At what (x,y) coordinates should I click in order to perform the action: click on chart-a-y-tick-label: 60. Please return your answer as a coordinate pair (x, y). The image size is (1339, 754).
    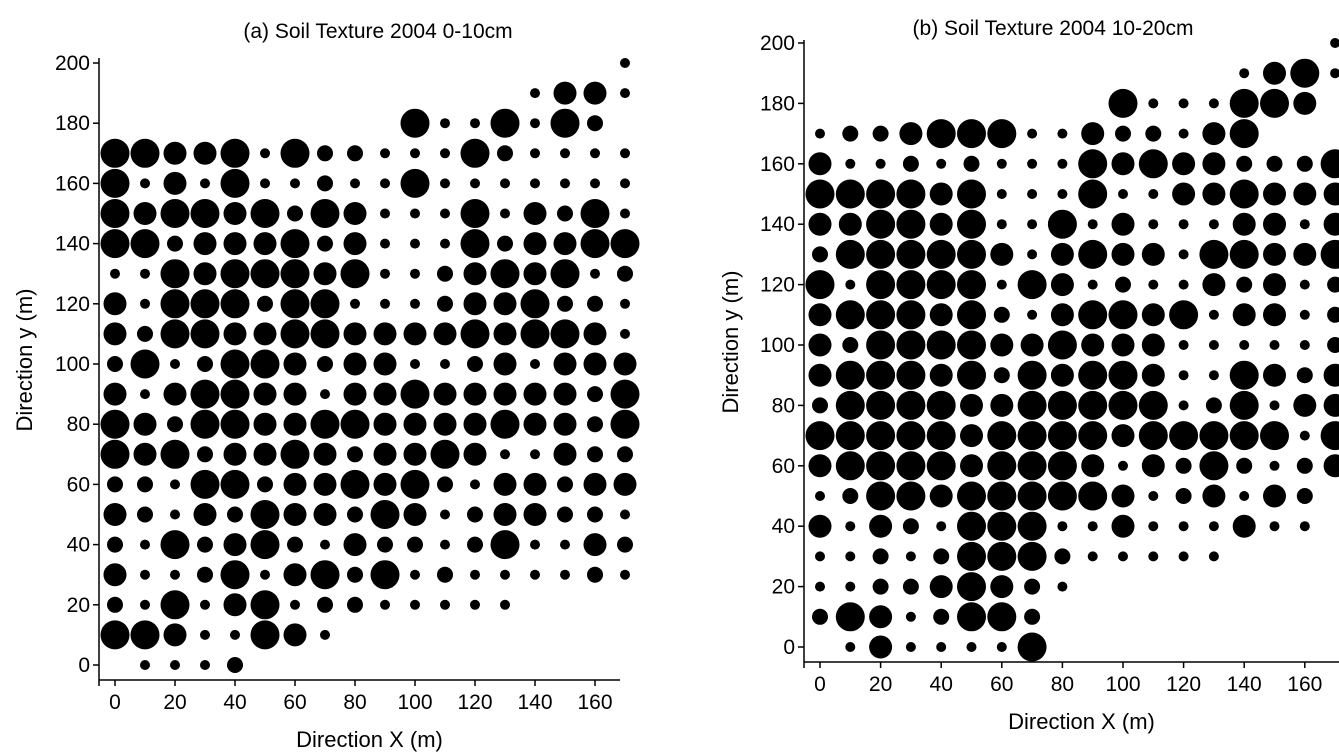
    Looking at the image, I should click on (78, 484).